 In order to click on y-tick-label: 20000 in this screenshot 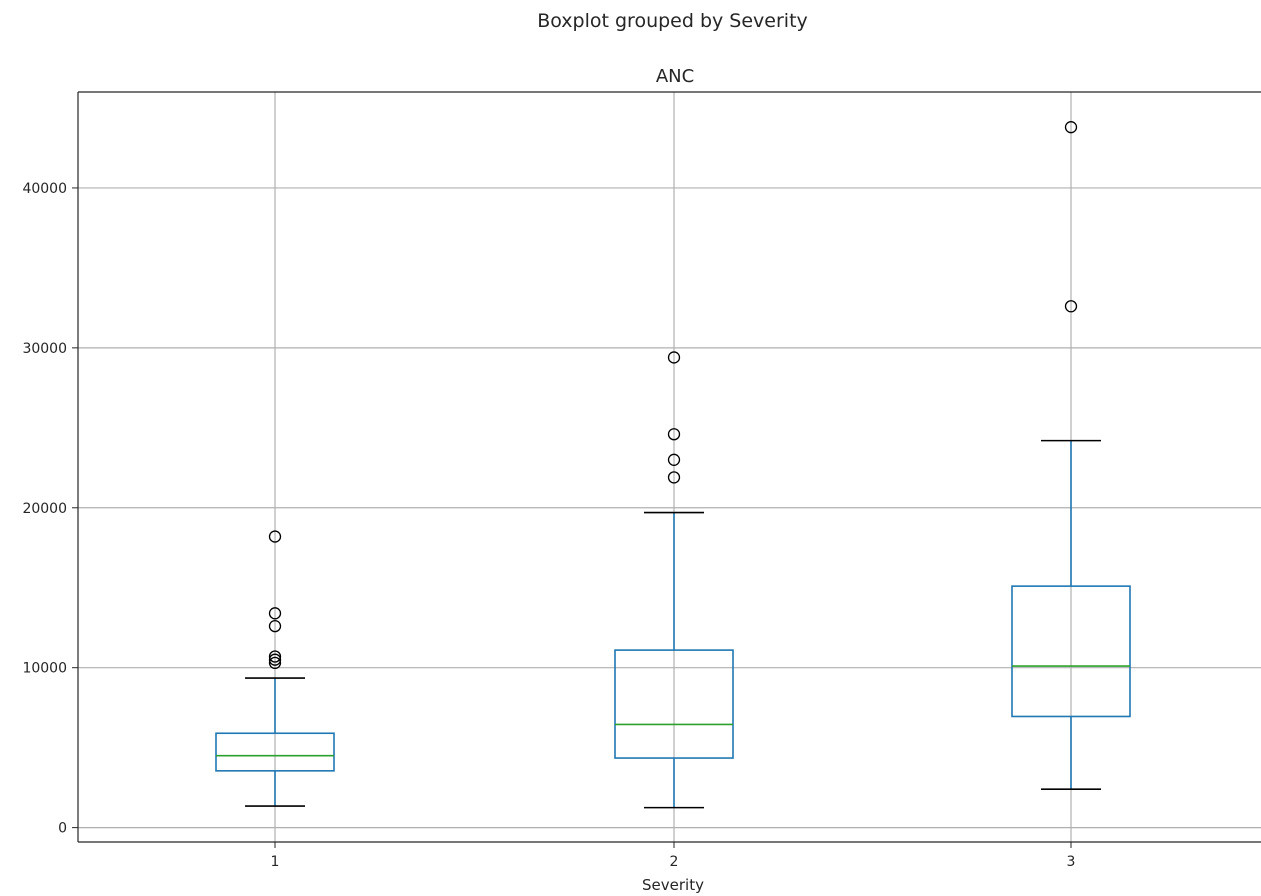, I will do `click(44, 509)`.